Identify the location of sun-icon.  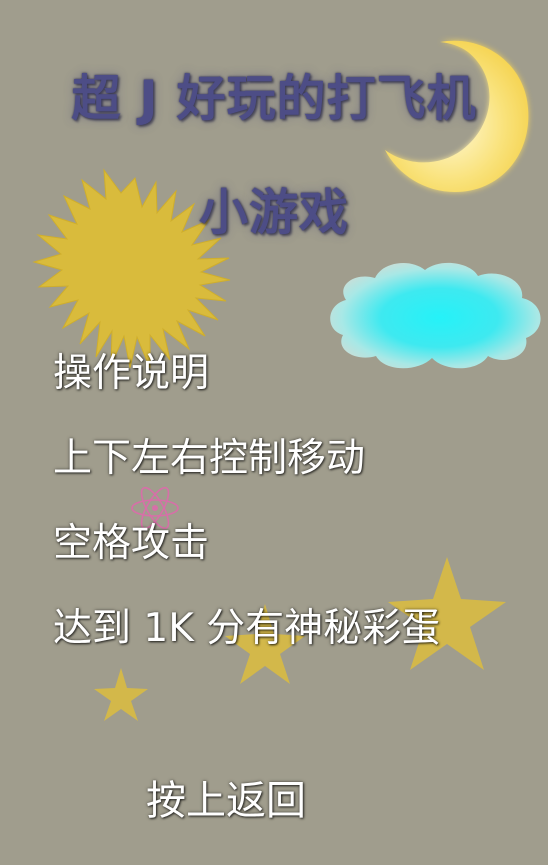
(131, 268).